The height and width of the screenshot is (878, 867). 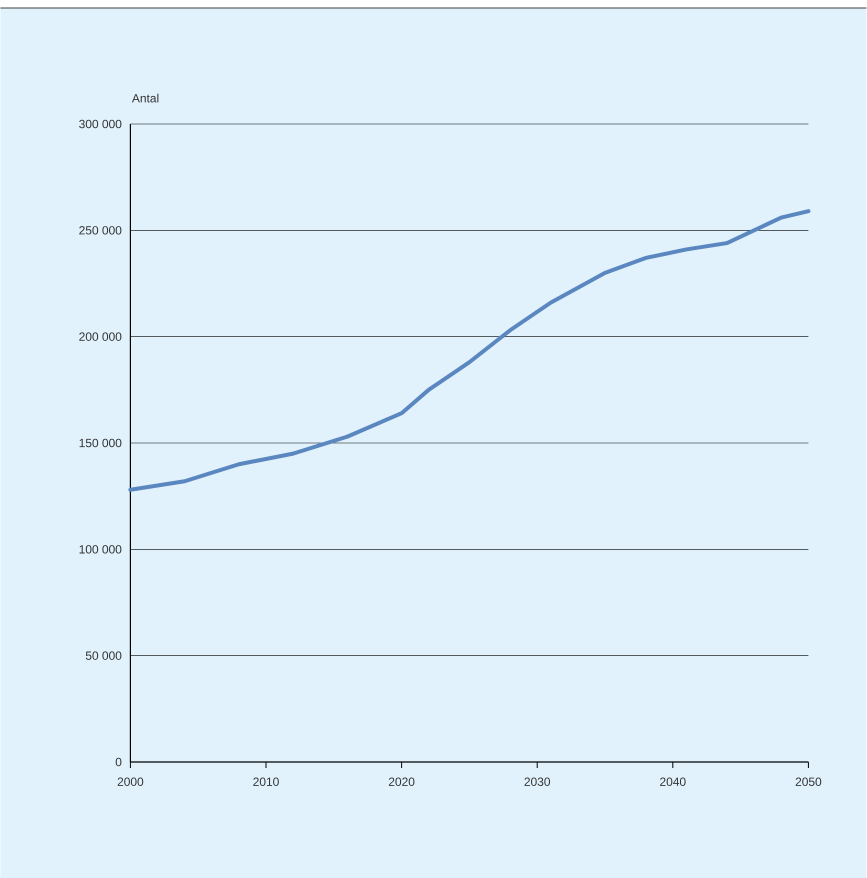 I want to click on x-tick-label: 2050, so click(x=809, y=782).